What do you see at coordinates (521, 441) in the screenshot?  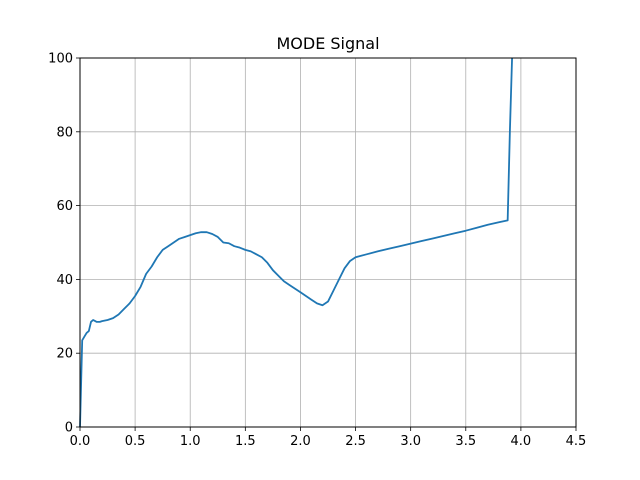 I see `x-tick-label: 4.0` at bounding box center [521, 441].